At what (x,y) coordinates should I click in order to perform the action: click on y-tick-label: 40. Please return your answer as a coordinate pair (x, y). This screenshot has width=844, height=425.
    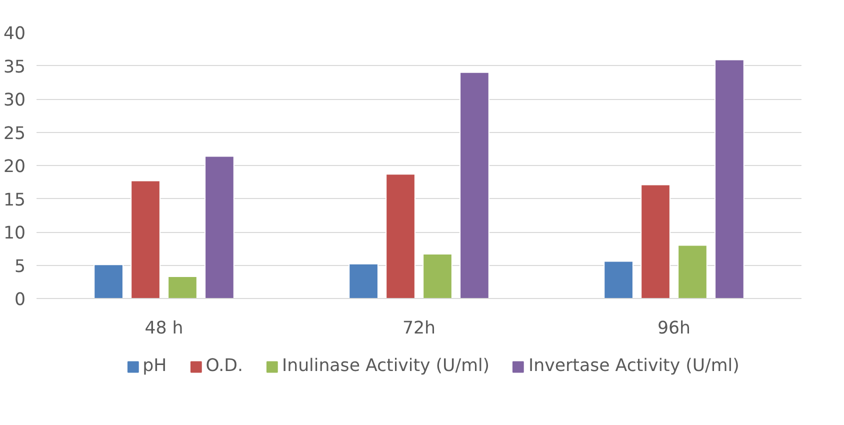
    Looking at the image, I should click on (14, 34).